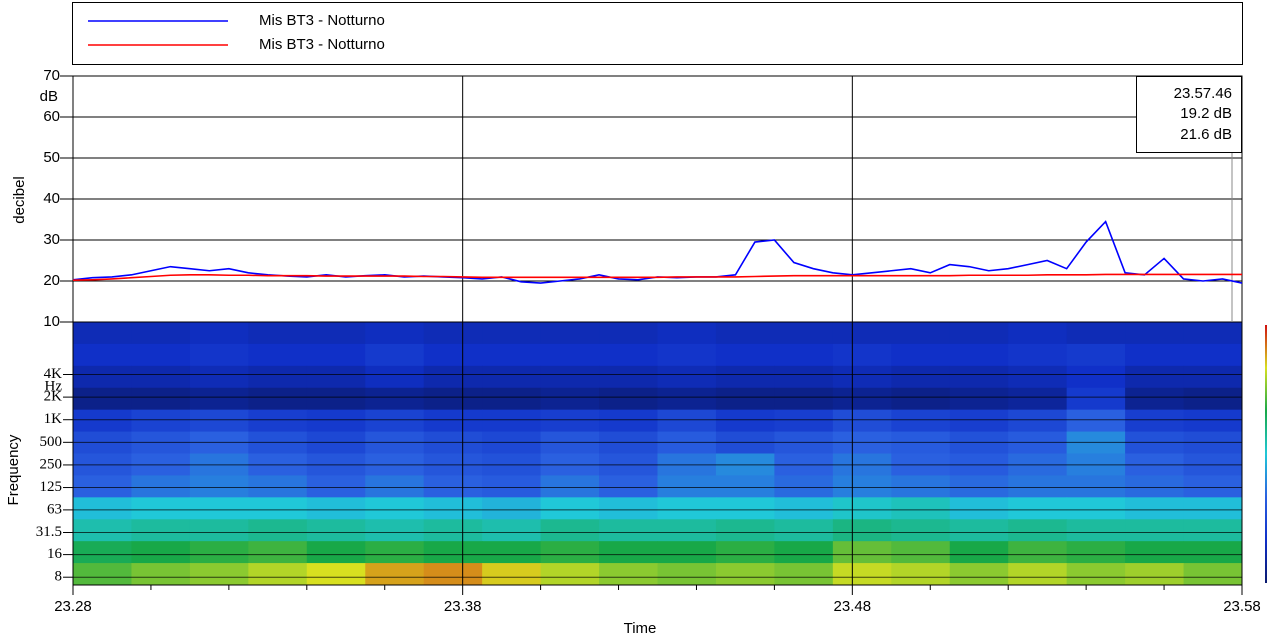 This screenshot has width=1268, height=637. I want to click on x-tick-label: 23.38, so click(463, 606).